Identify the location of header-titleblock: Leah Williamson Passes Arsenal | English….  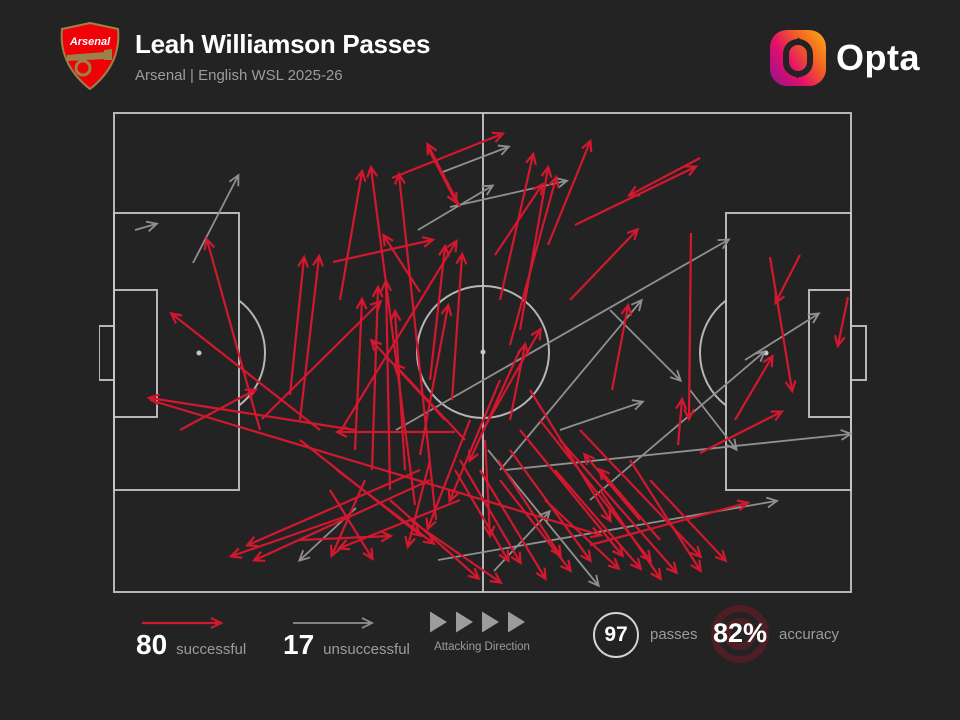
(282, 56).